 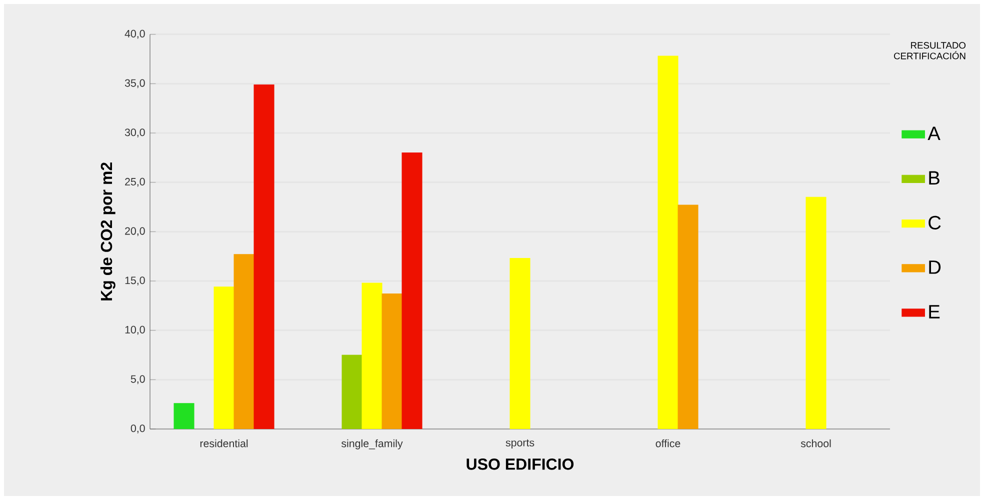 What do you see at coordinates (668, 443) in the screenshot?
I see `x-tick-label: office` at bounding box center [668, 443].